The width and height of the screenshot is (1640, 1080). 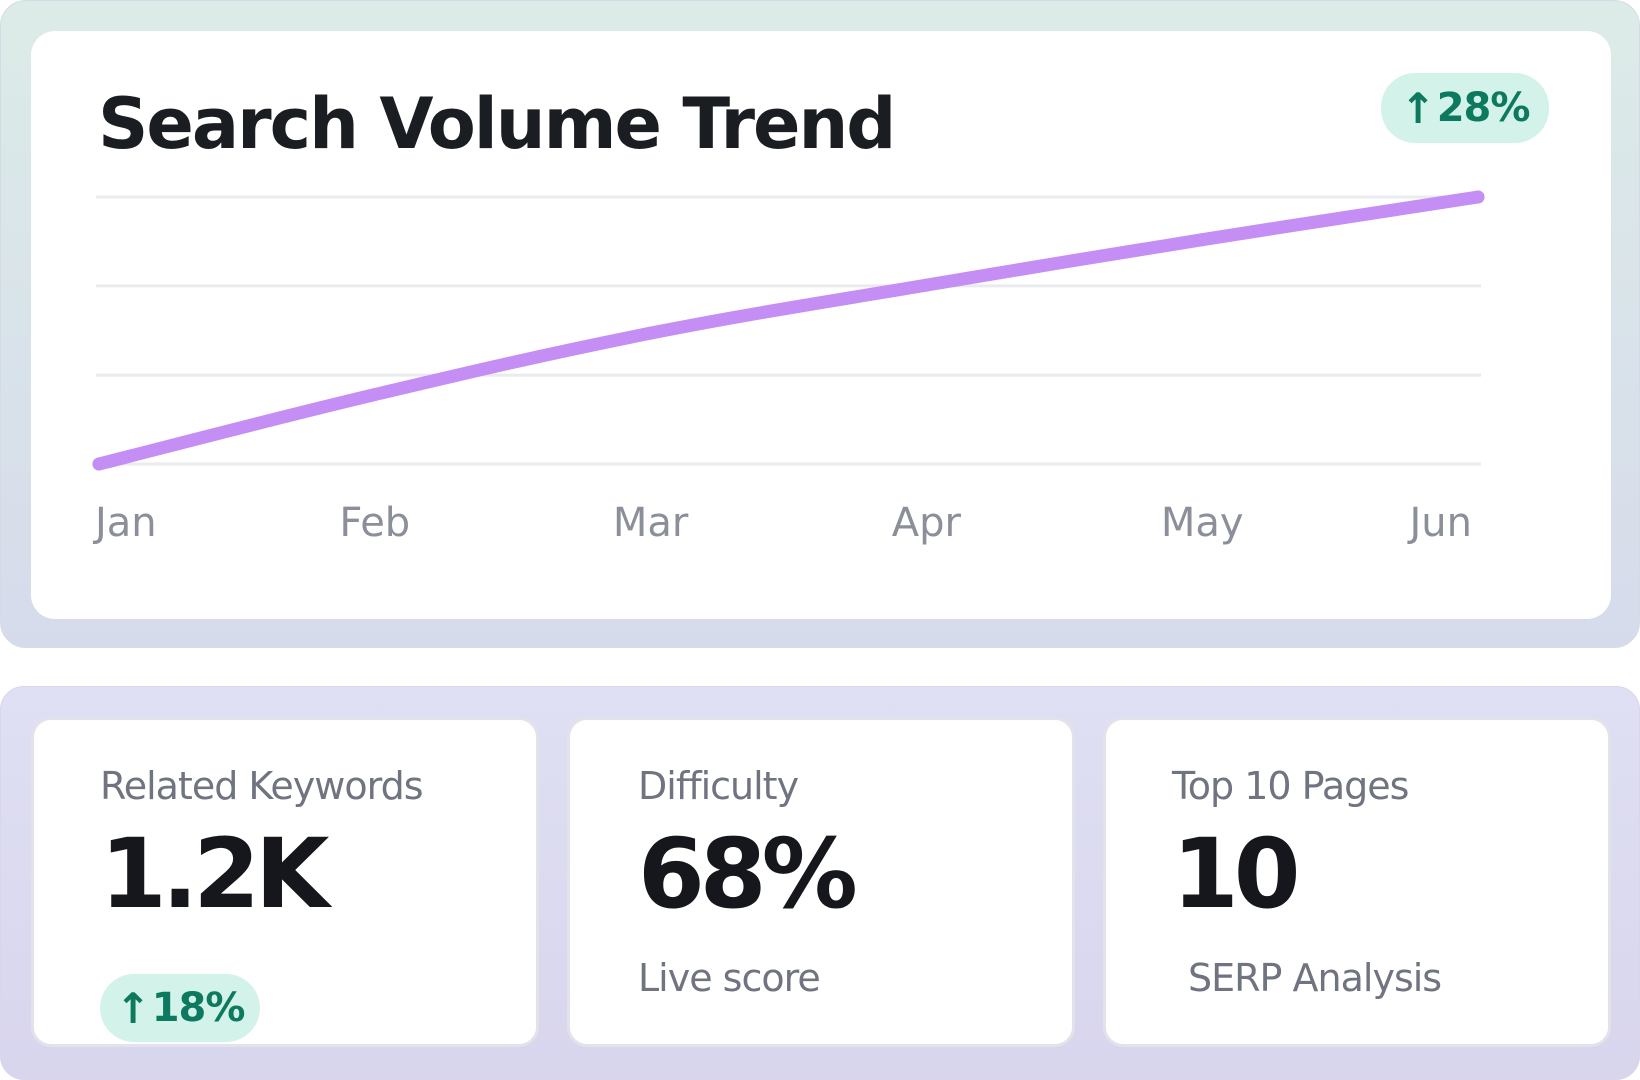 I want to click on stat-change-value: 18%, so click(x=198, y=1008).